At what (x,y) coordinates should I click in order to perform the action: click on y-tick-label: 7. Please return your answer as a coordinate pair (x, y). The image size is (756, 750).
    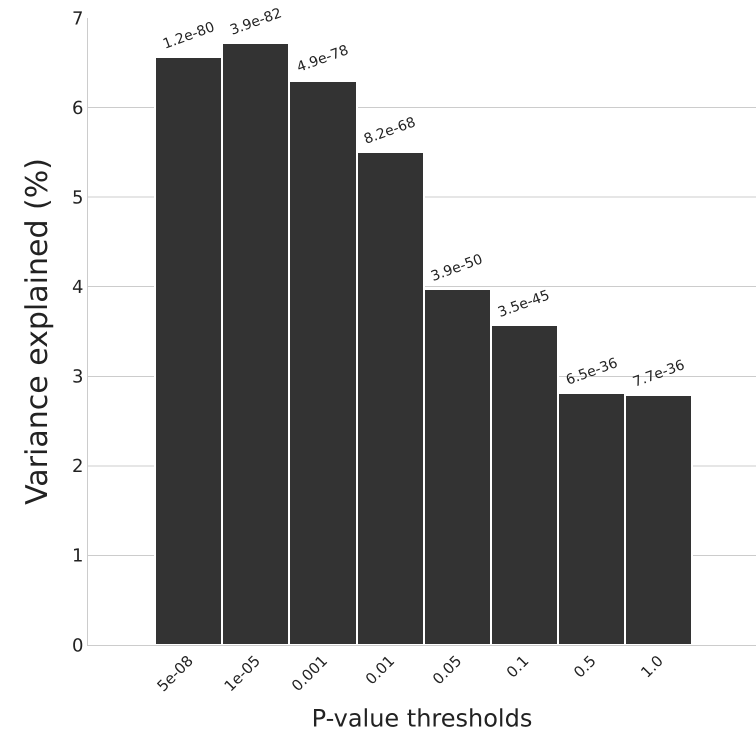
    Looking at the image, I should click on (78, 19).